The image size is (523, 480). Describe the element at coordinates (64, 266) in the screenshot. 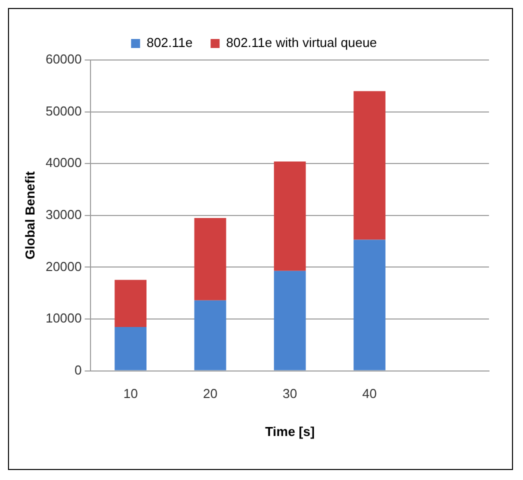

I see `y-tick-label: 20000` at that location.